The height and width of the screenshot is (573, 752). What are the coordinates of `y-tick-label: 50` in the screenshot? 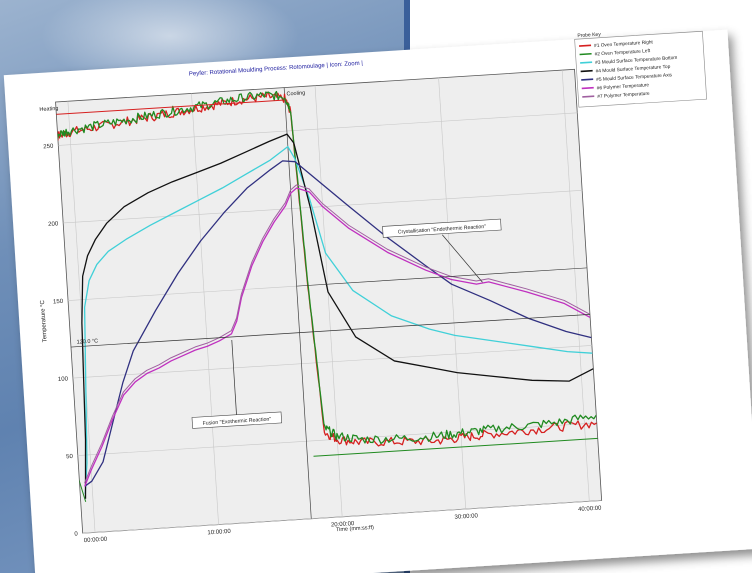 It's located at (70, 457).